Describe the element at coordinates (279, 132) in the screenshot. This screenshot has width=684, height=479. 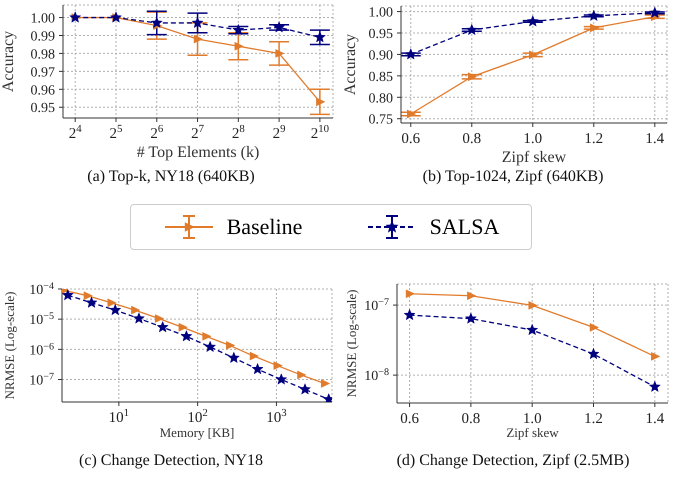
I see `x-tick-label: 2$^{9}$` at that location.